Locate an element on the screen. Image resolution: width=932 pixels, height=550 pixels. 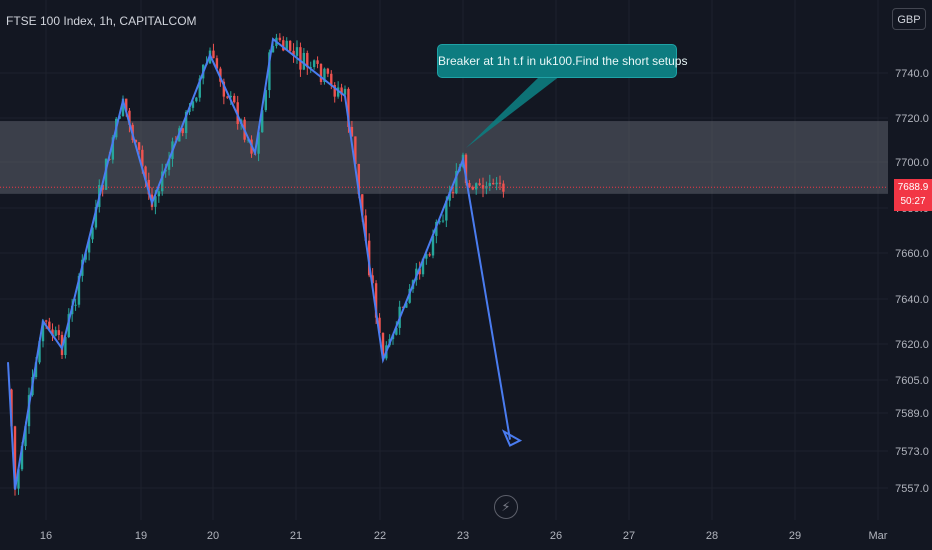
last-price-value: 7688.9 is located at coordinates (913, 187).